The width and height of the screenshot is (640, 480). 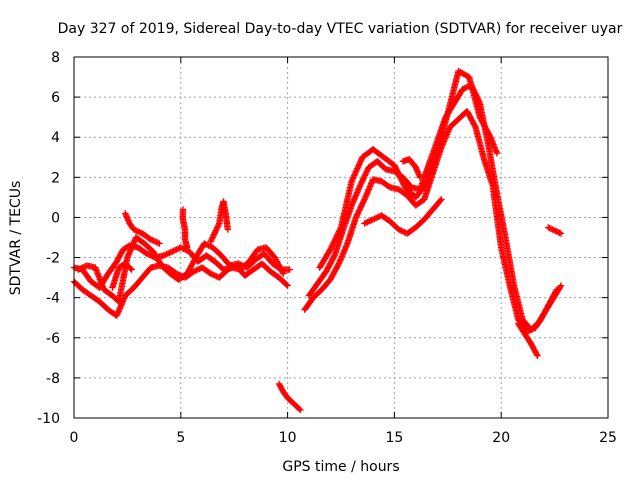 I want to click on y-tick-labels: -10 -8 -6 -4 -2 0 2 4 6 8, so click(x=48, y=238).